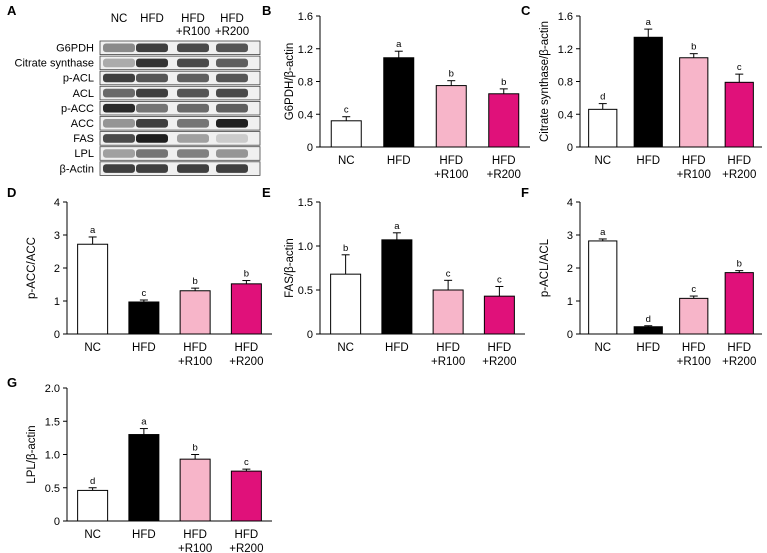 The image size is (767, 553). What do you see at coordinates (193, 25) in the screenshot?
I see `lane-label: HFD +R100` at bounding box center [193, 25].